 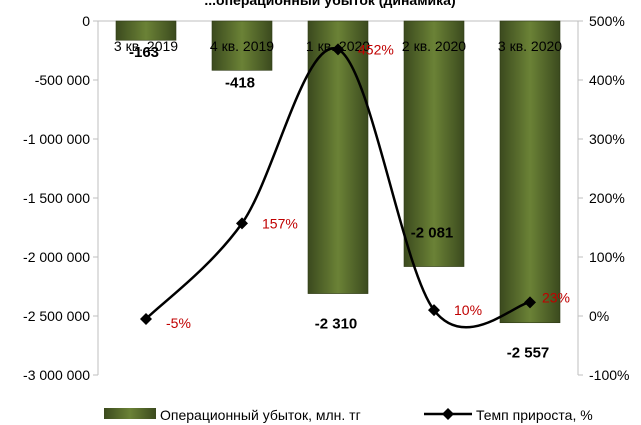 What do you see at coordinates (556, 297) in the screenshot?
I see `growth-label: 23%` at bounding box center [556, 297].